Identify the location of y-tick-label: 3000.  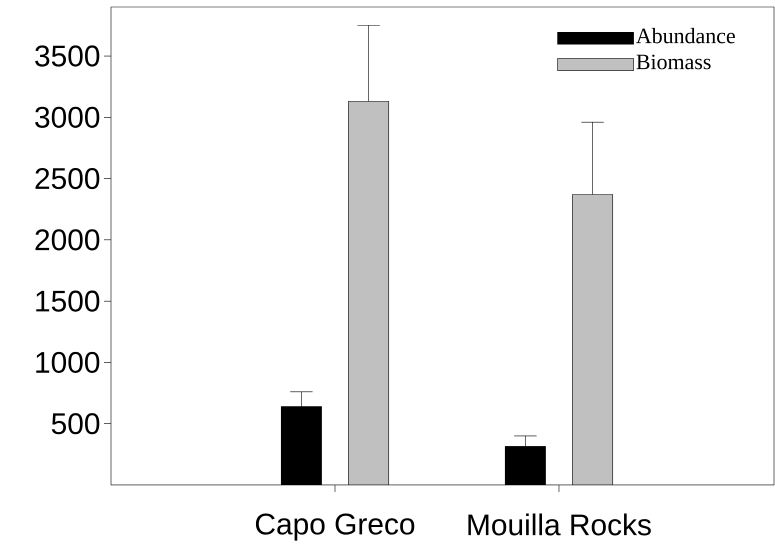
(67, 117).